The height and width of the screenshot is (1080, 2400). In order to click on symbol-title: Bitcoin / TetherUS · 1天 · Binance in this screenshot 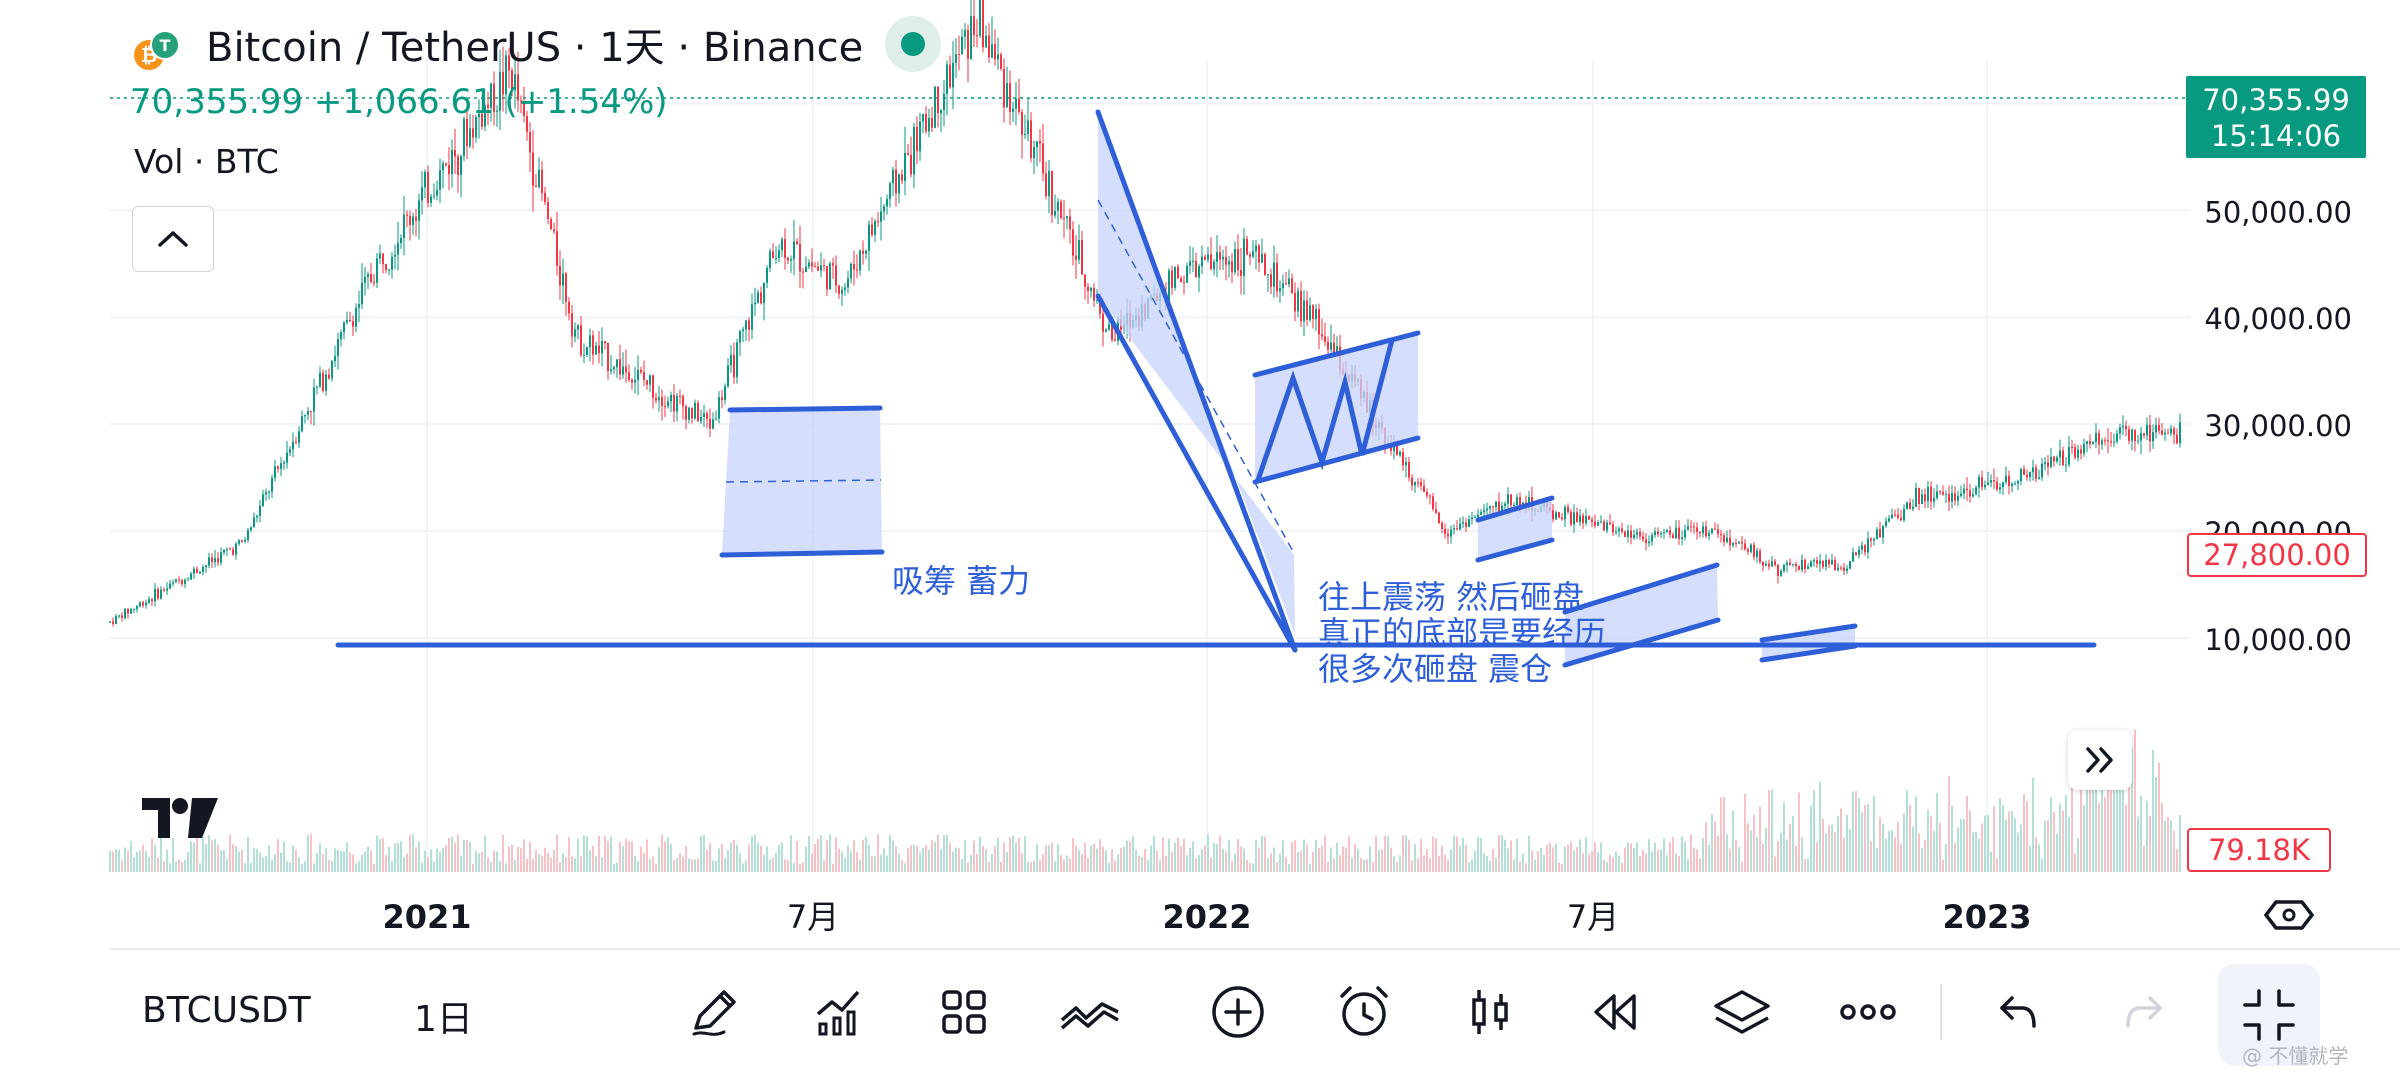, I will do `click(535, 48)`.